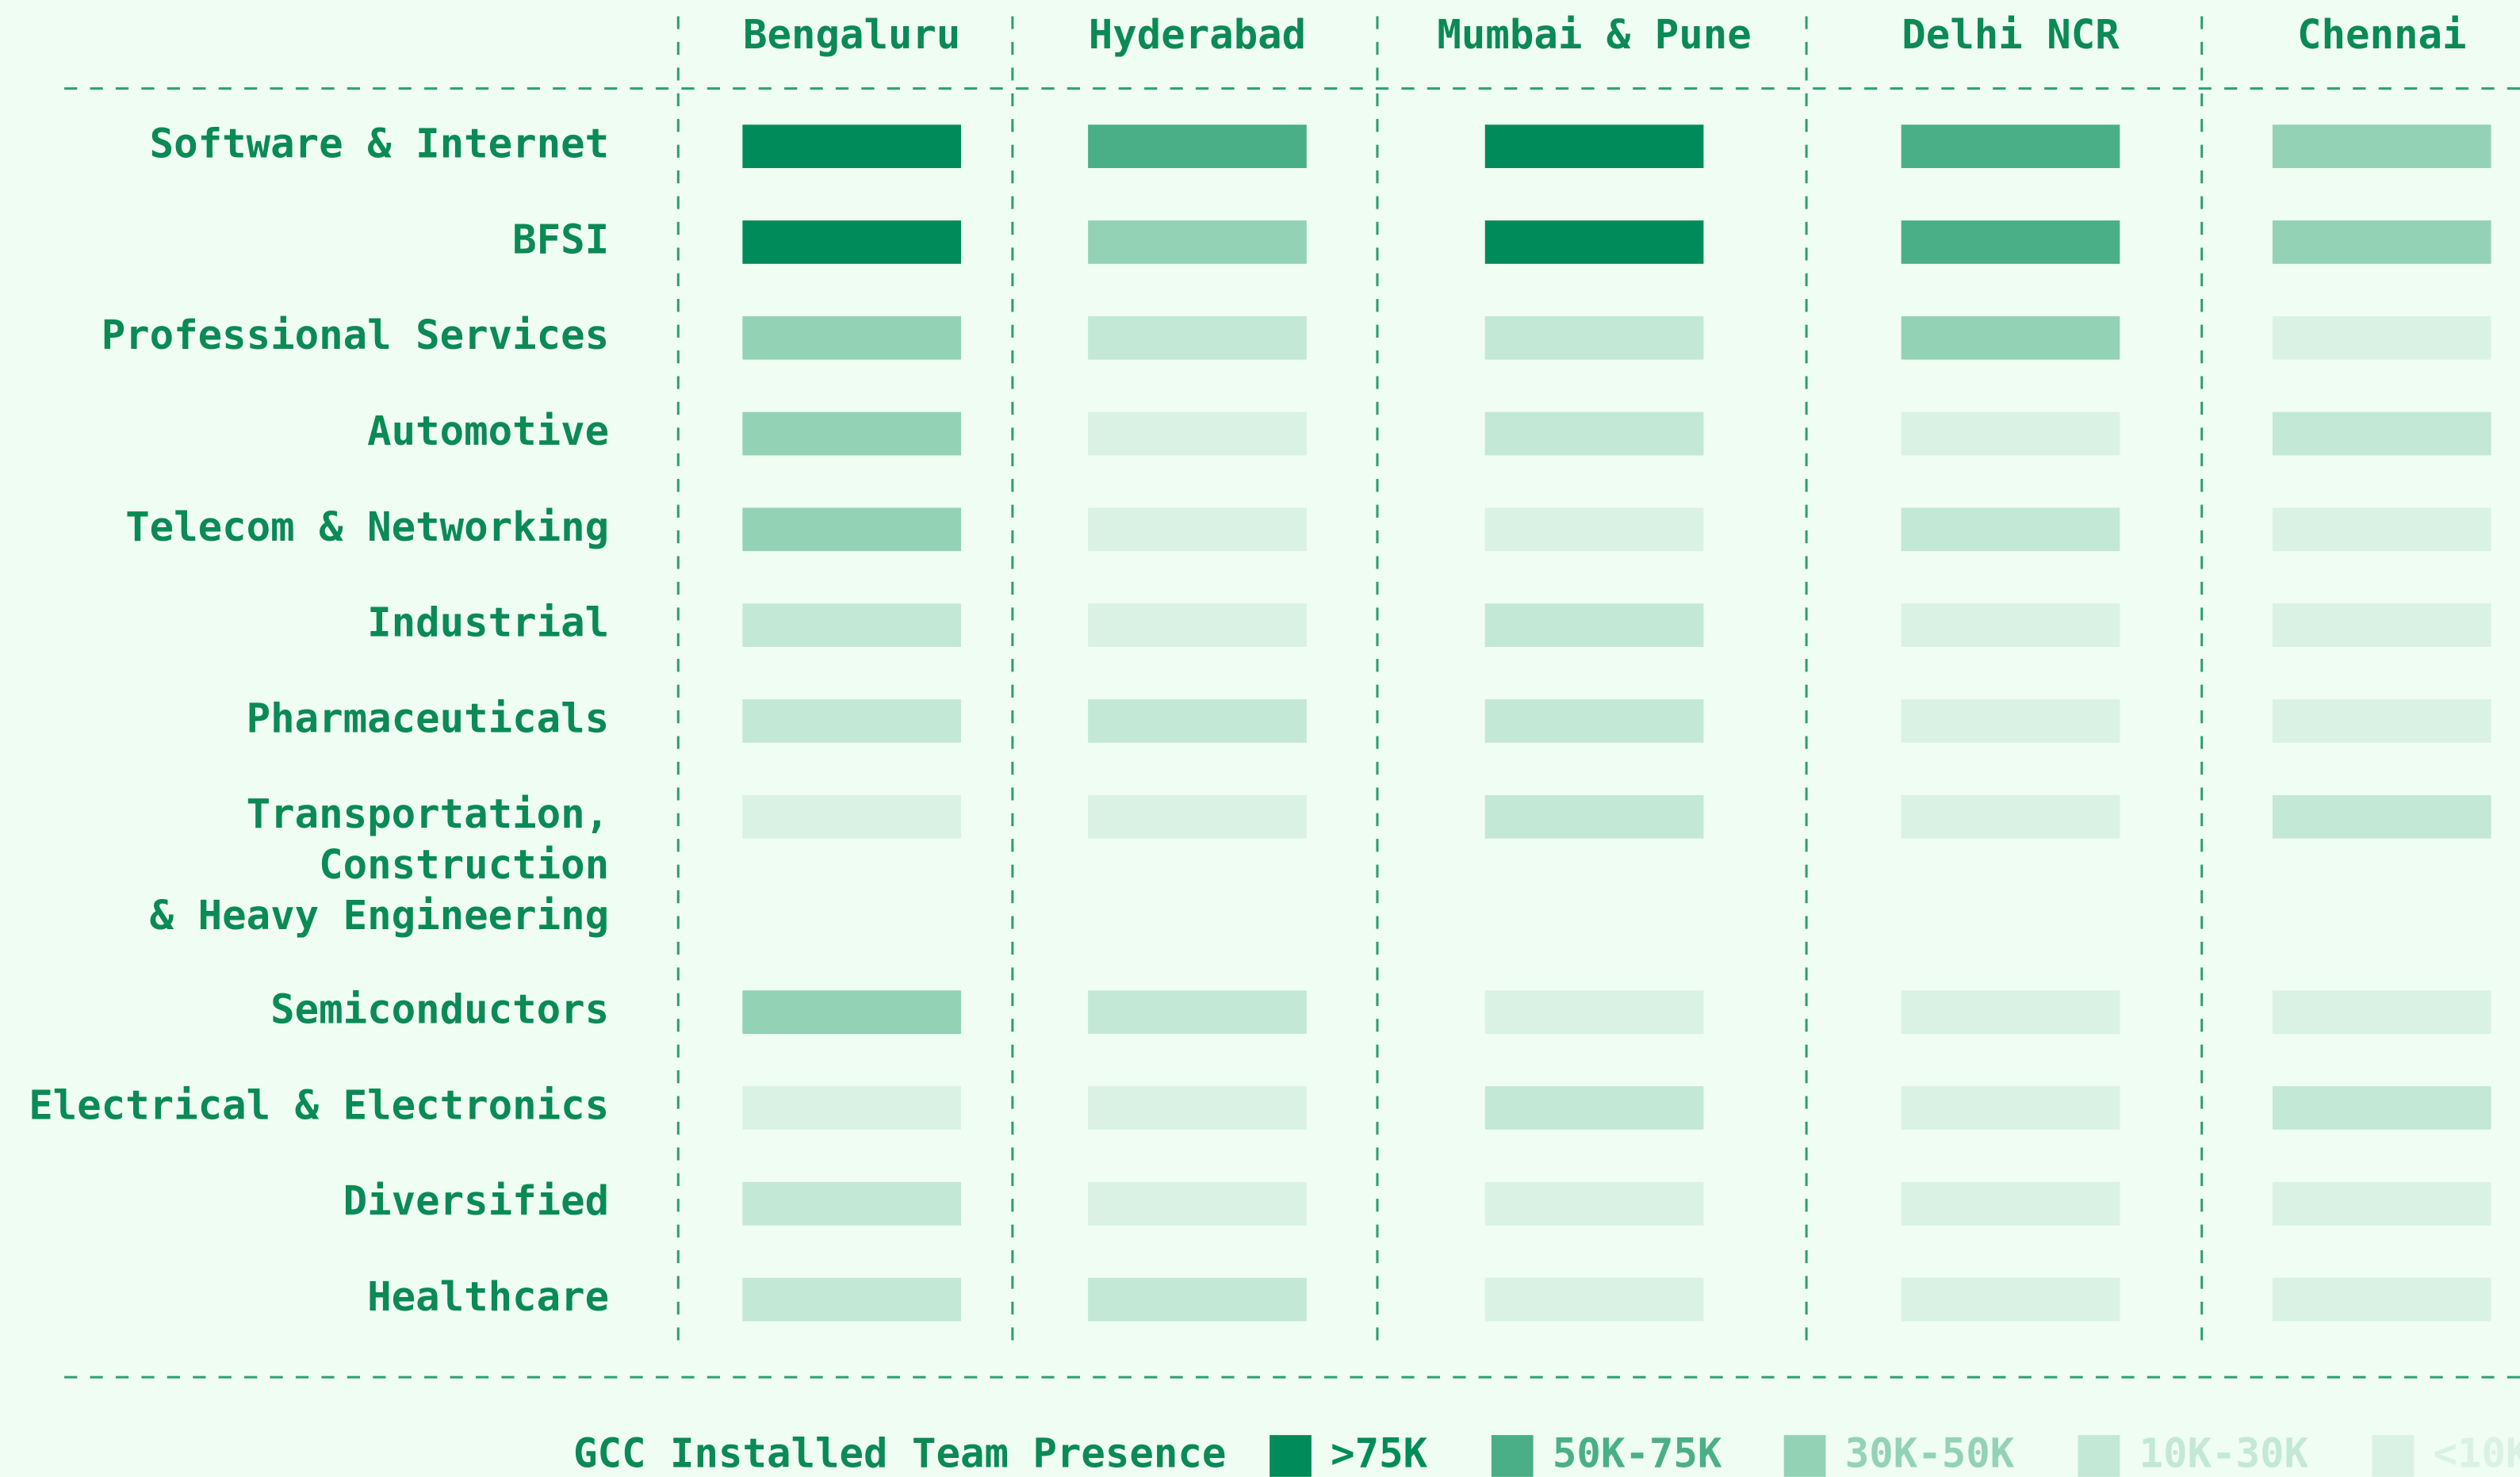  I want to click on row-label: Semiconductors, so click(439, 1009).